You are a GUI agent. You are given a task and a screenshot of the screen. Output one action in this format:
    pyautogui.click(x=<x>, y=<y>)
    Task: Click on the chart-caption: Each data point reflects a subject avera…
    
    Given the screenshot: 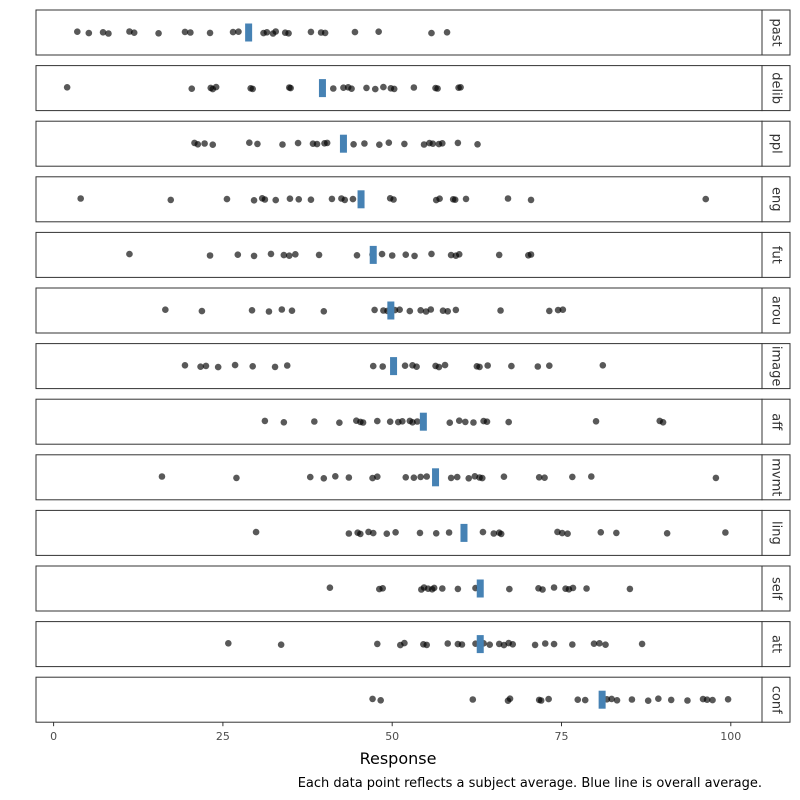 What is the action you would take?
    pyautogui.click(x=530, y=783)
    